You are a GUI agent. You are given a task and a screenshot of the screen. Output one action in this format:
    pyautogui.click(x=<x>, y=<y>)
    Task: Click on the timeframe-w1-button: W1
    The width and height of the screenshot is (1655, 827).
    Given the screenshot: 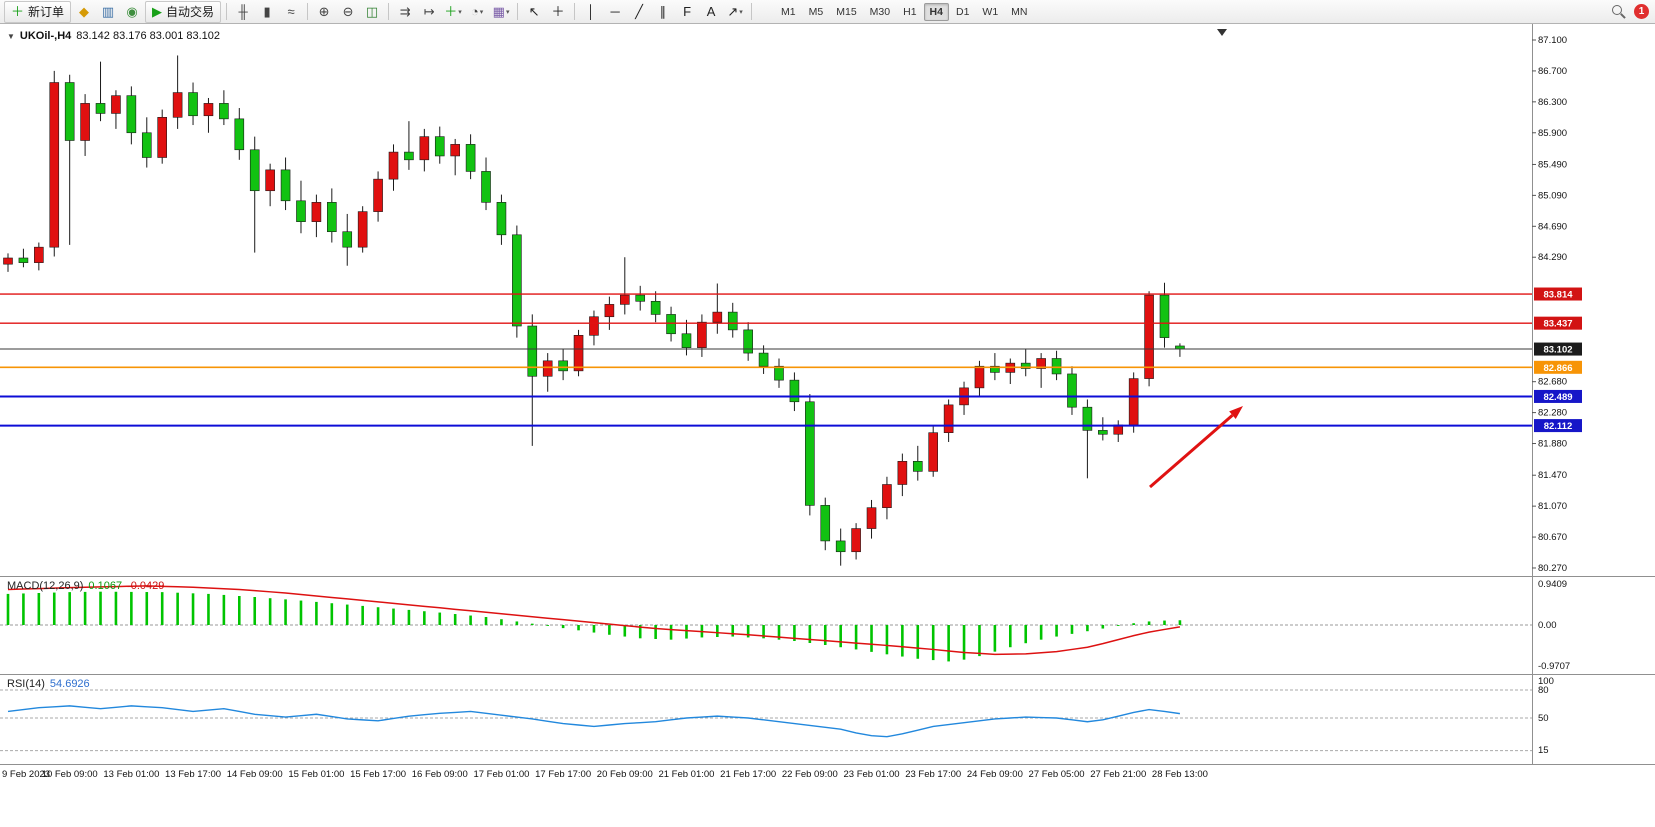 What is the action you would take?
    pyautogui.click(x=990, y=11)
    